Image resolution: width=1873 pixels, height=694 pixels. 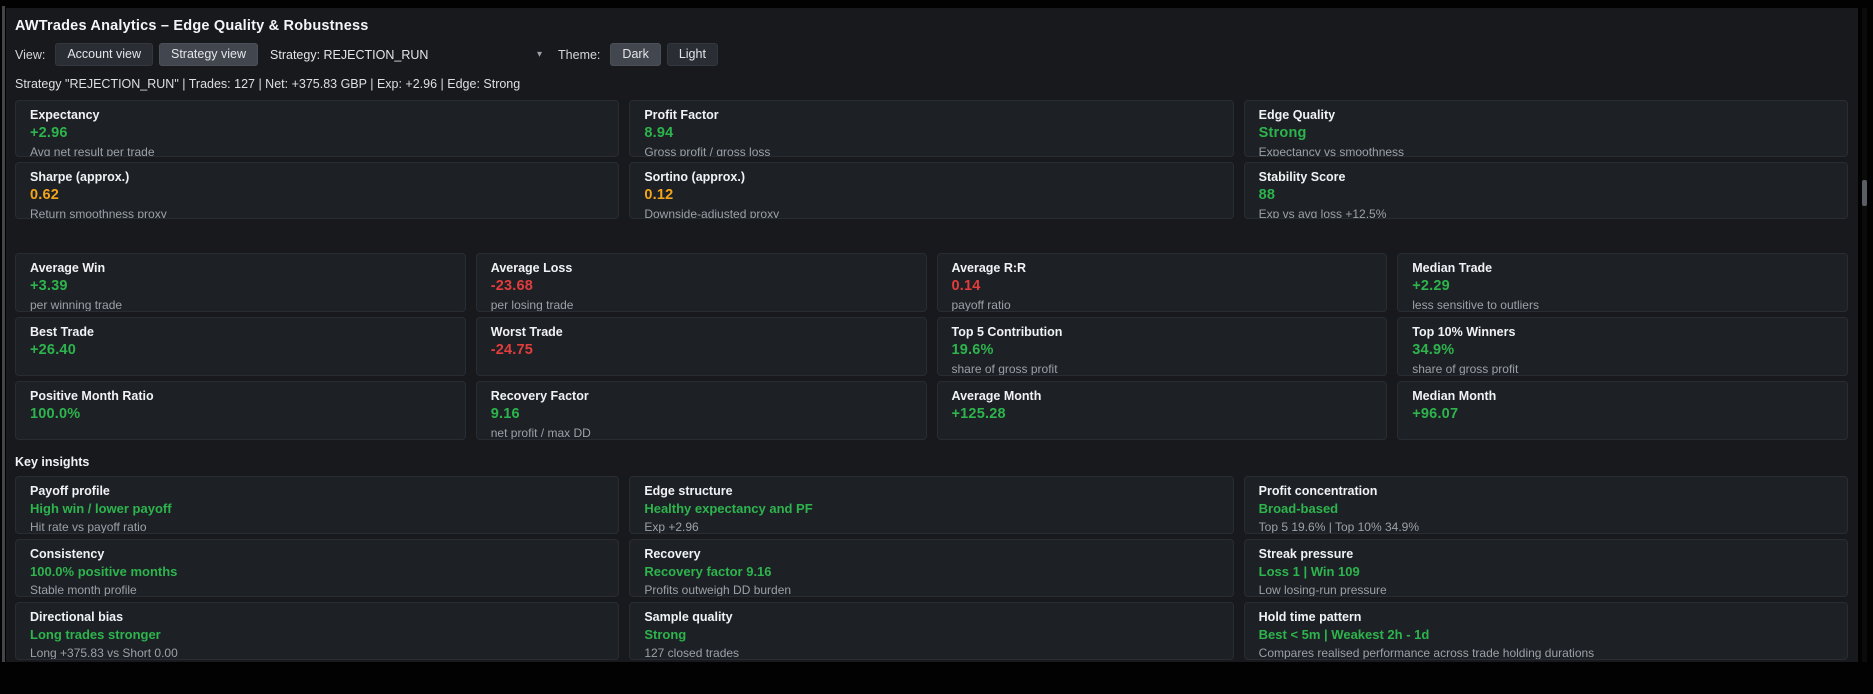 What do you see at coordinates (67, 554) in the screenshot?
I see `insight-title: Consistency` at bounding box center [67, 554].